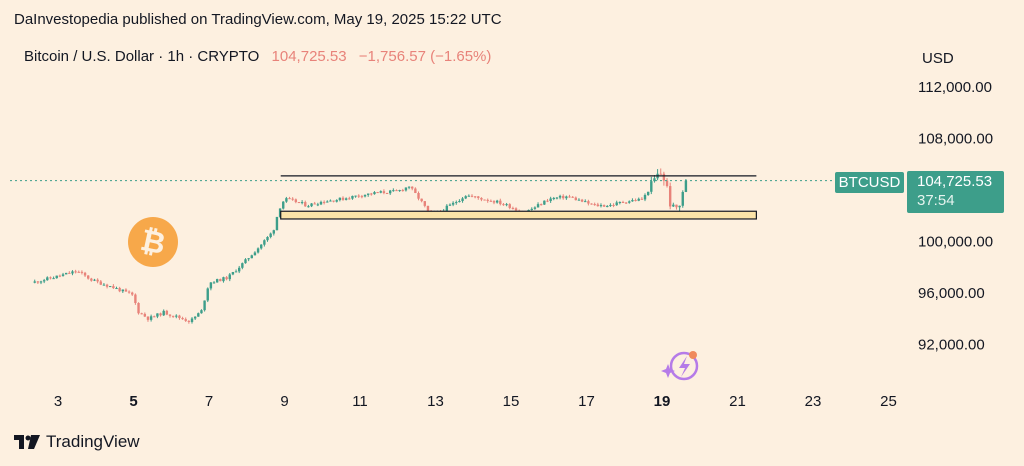  What do you see at coordinates (77, 442) in the screenshot?
I see `tradingview-logo: TradingView` at bounding box center [77, 442].